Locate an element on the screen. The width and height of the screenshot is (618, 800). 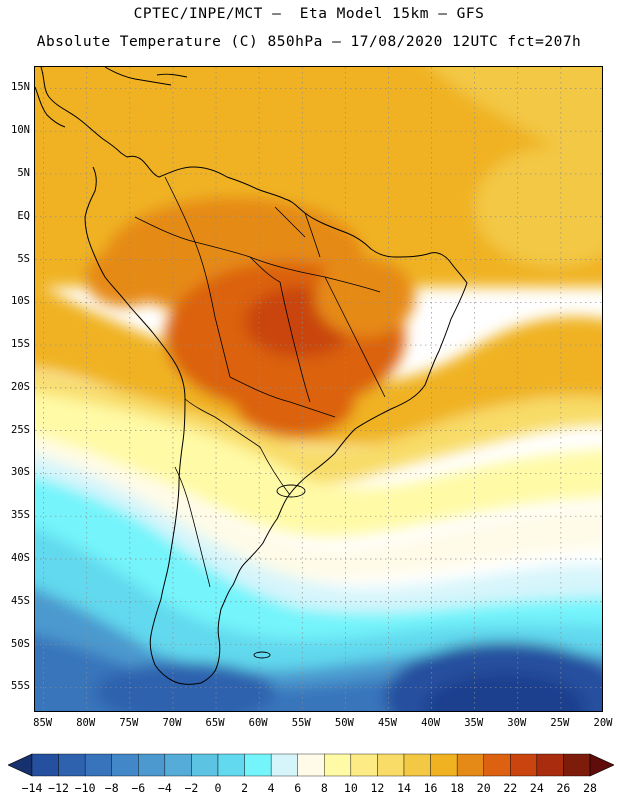
colorbar-tick-label: 20 is located at coordinates (483, 788).